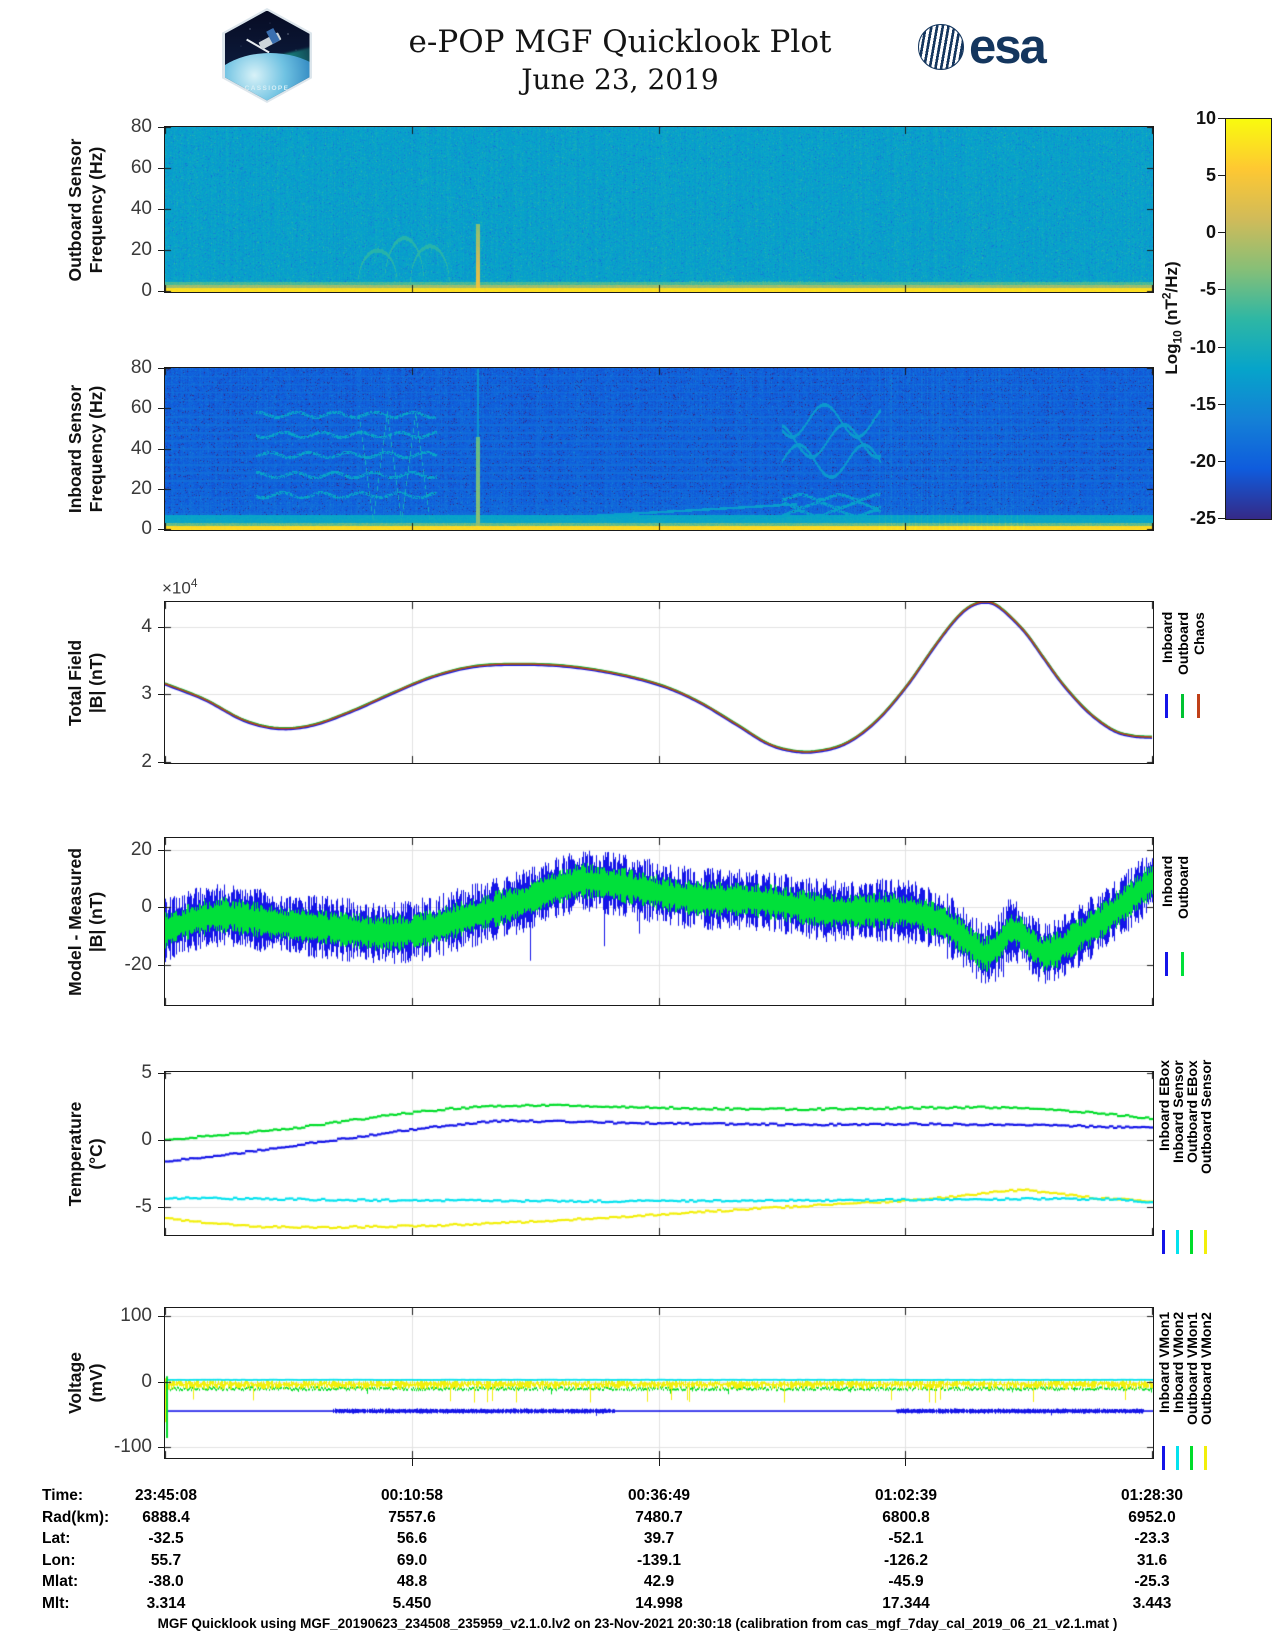 The height and width of the screenshot is (1650, 1275). Describe the element at coordinates (166, 1538) in the screenshot. I see `table-cell: -32.5` at that location.